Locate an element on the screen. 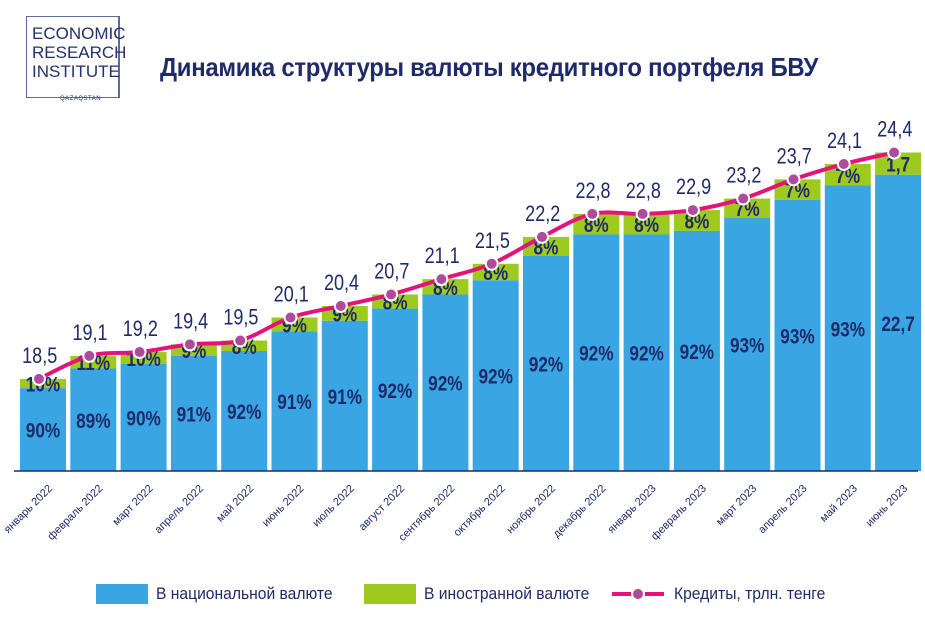  label-foreign-13: 8% is located at coordinates (696, 222).